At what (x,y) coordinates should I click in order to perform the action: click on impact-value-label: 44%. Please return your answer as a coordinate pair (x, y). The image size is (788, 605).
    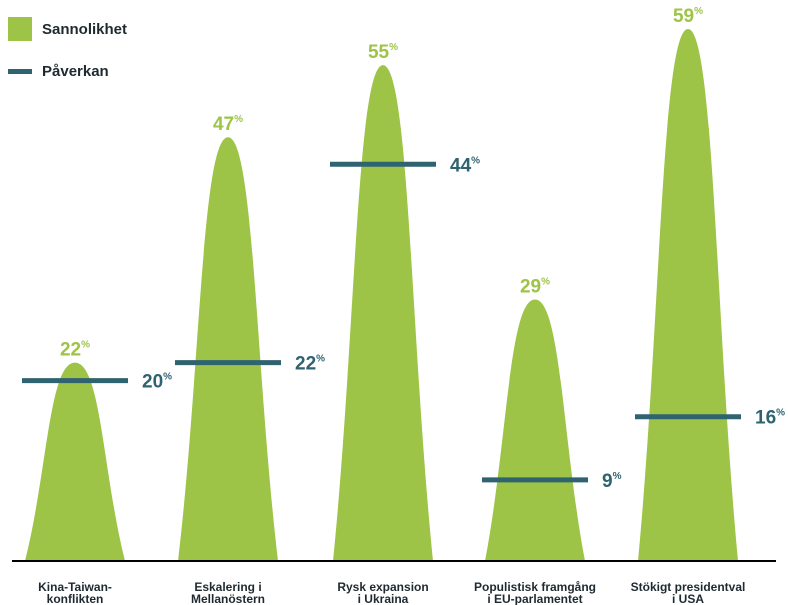
    Looking at the image, I should click on (465, 165).